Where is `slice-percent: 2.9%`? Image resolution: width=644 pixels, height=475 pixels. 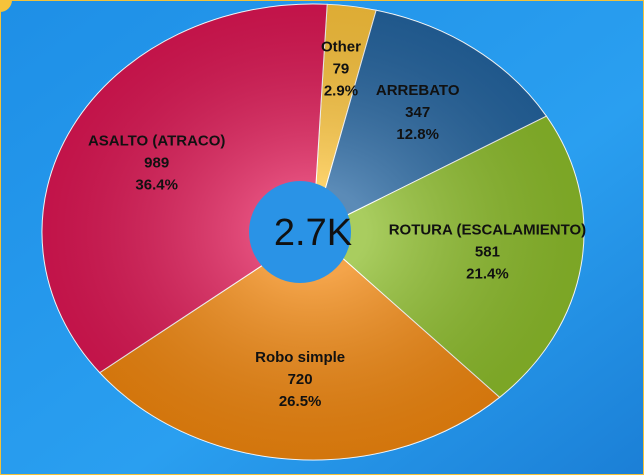
slice-percent: 2.9% is located at coordinates (341, 91).